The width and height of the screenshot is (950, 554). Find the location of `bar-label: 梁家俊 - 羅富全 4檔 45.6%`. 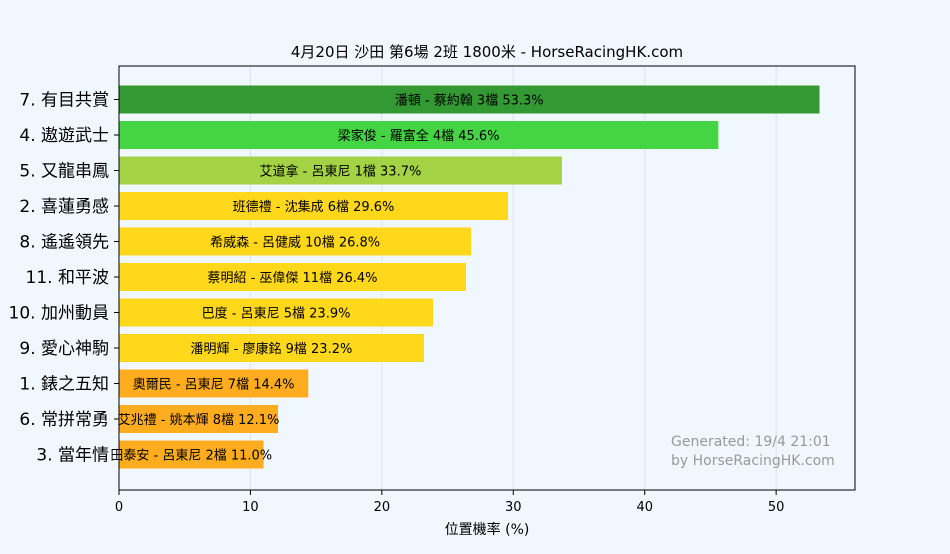

bar-label: 梁家俊 - 羅富全 4檔 45.6% is located at coordinates (419, 136).